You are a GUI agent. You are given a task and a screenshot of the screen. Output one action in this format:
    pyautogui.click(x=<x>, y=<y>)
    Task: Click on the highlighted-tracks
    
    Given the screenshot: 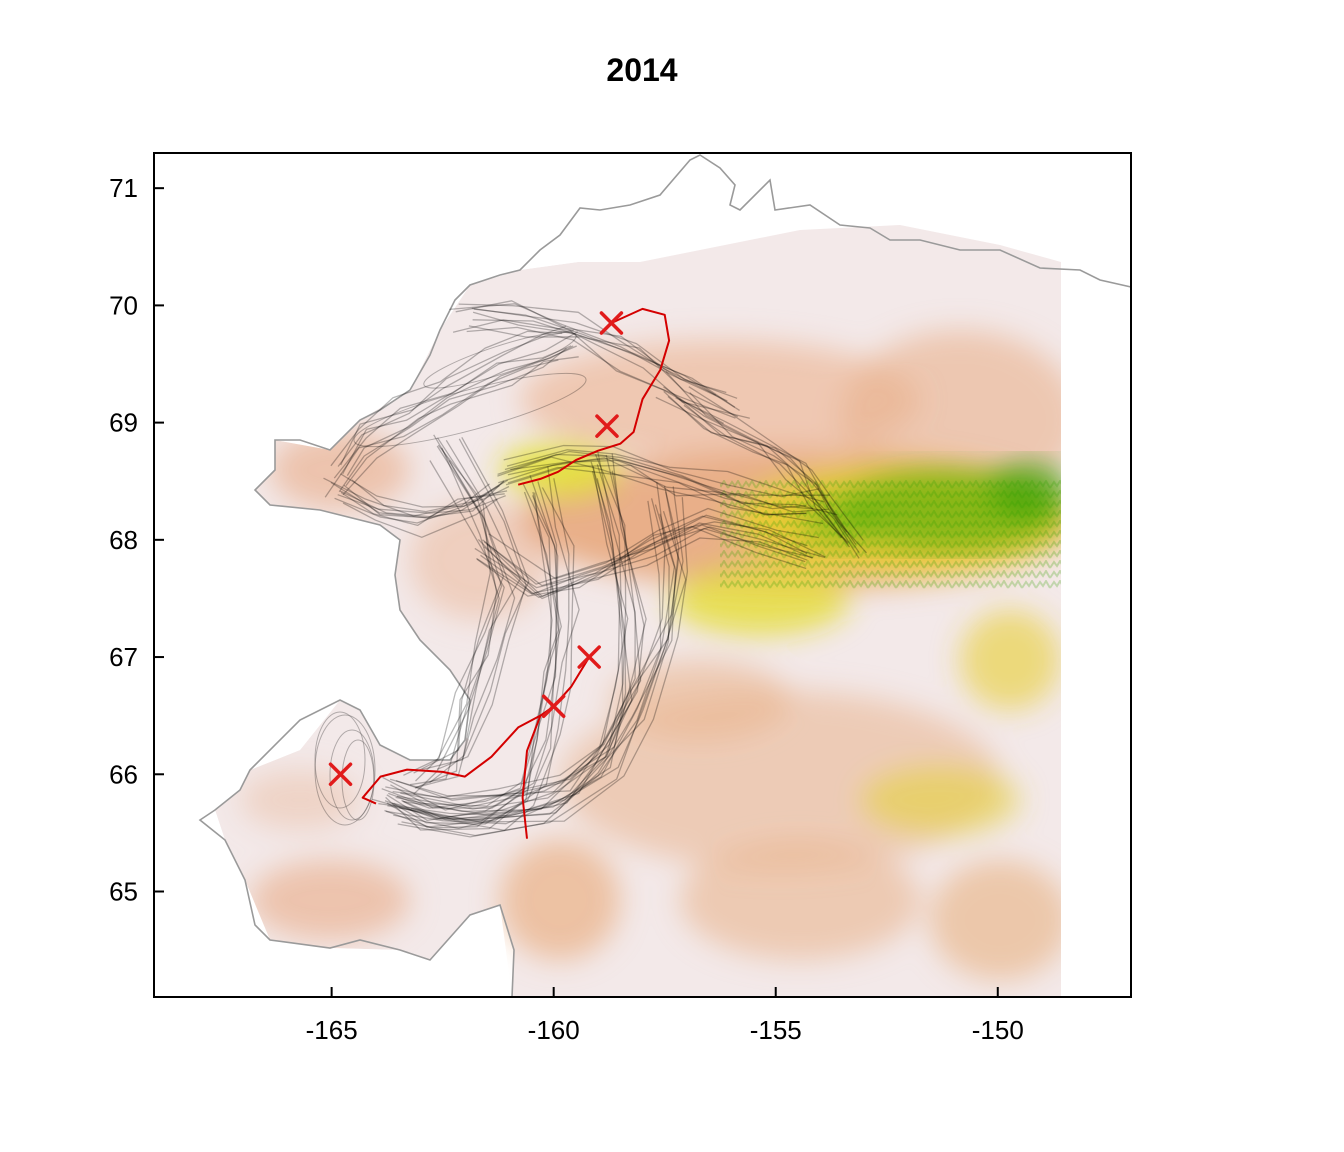 What is the action you would take?
    pyautogui.click(x=516, y=573)
    